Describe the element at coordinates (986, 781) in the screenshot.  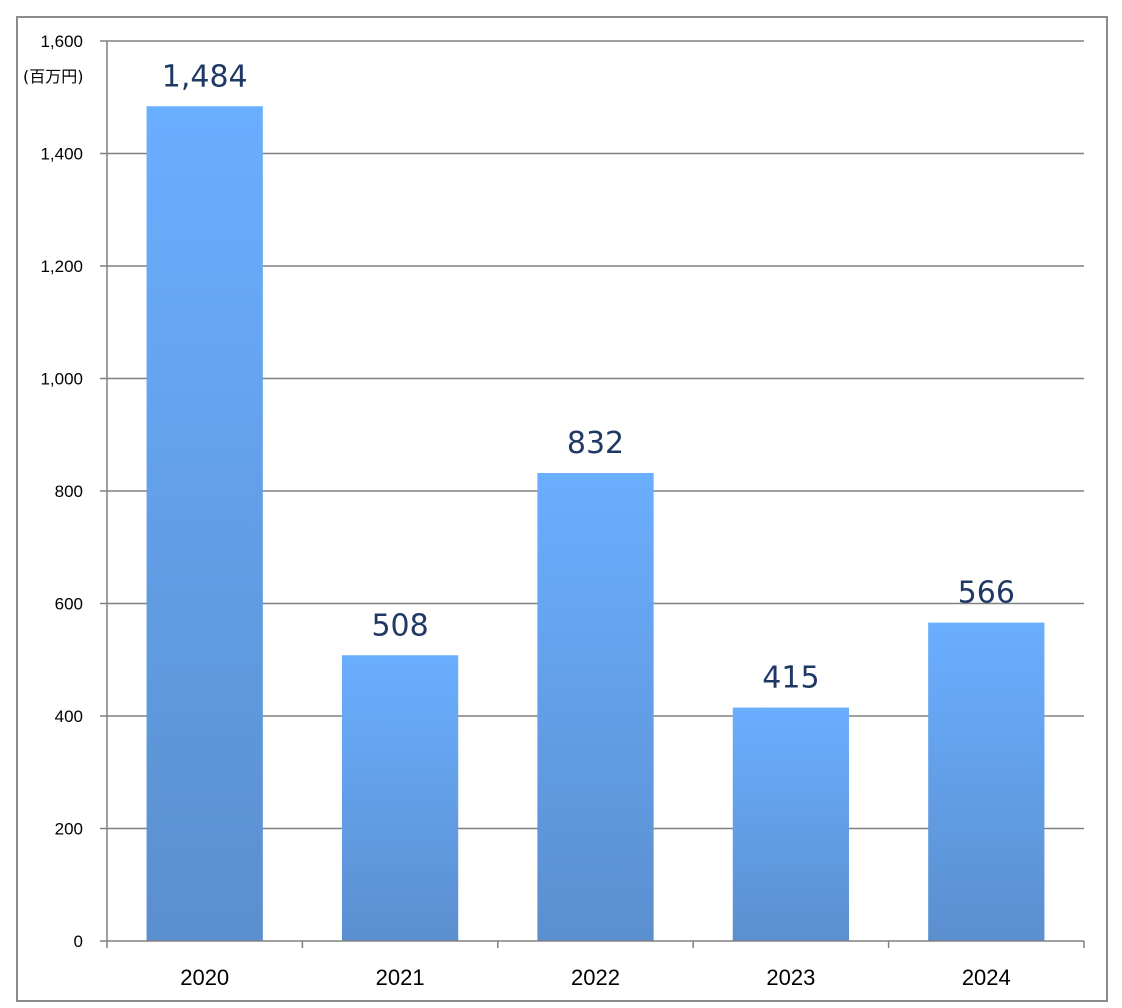
I see `bar-2024` at that location.